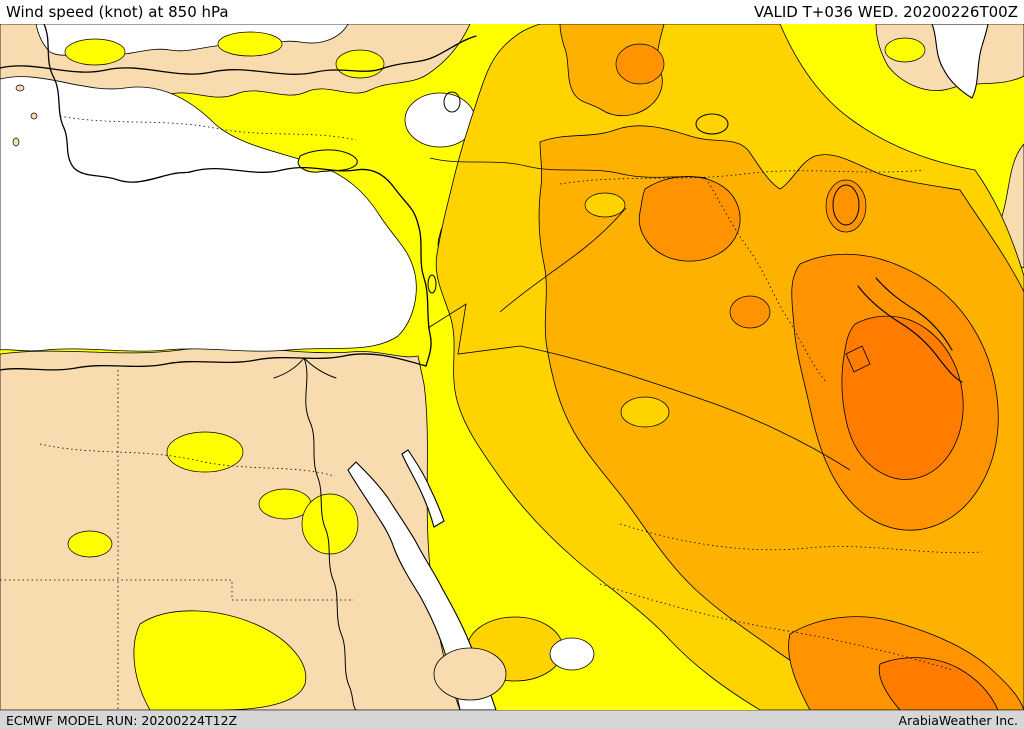 This screenshot has height=729, width=1024. Describe the element at coordinates (572, 654) in the screenshot. I see `white-patch-south` at that location.